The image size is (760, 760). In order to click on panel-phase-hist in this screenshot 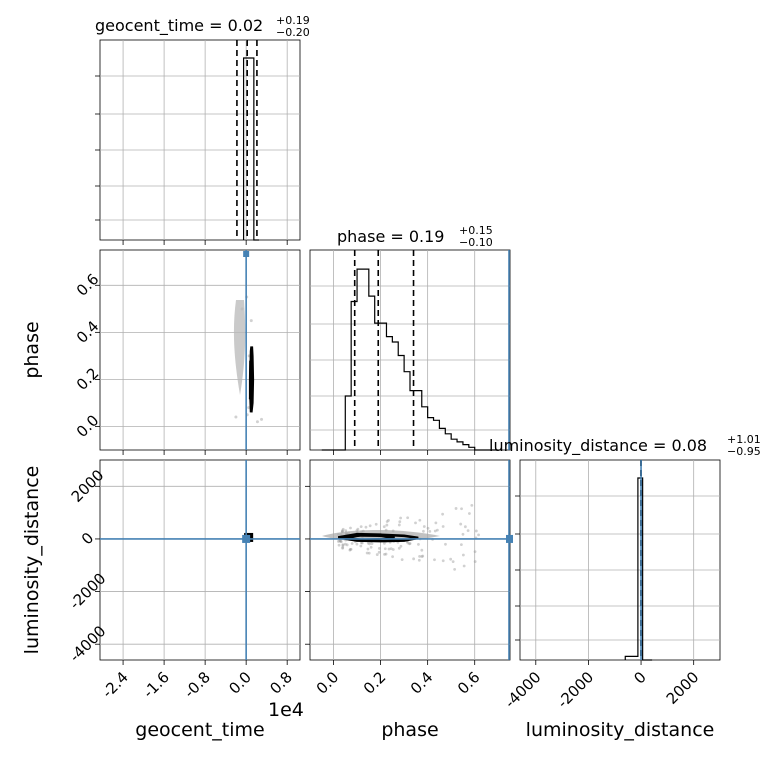, I will do `click(410, 350)`.